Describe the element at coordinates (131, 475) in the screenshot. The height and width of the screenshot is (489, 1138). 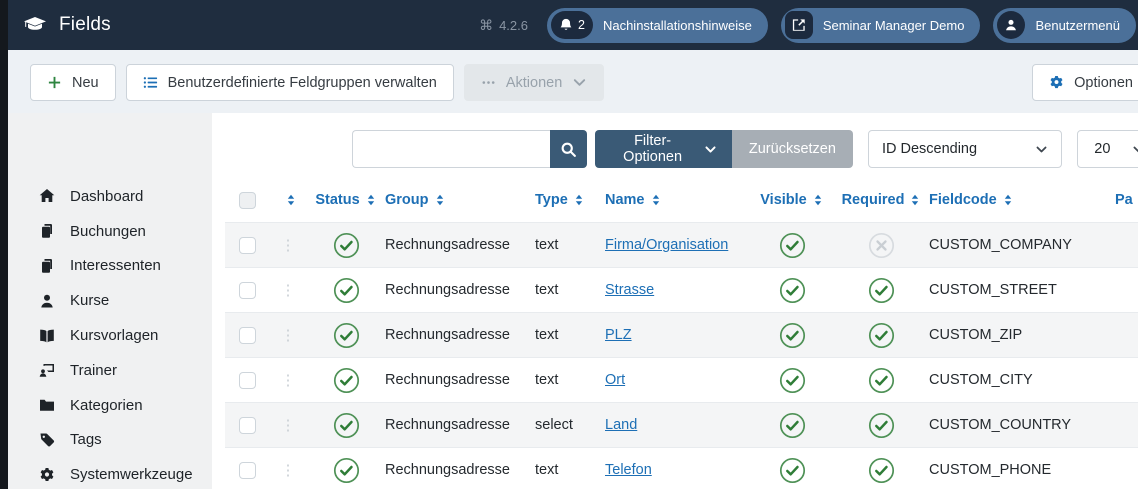
I see `sidebar-item-label: Systemwerkzeuge` at that location.